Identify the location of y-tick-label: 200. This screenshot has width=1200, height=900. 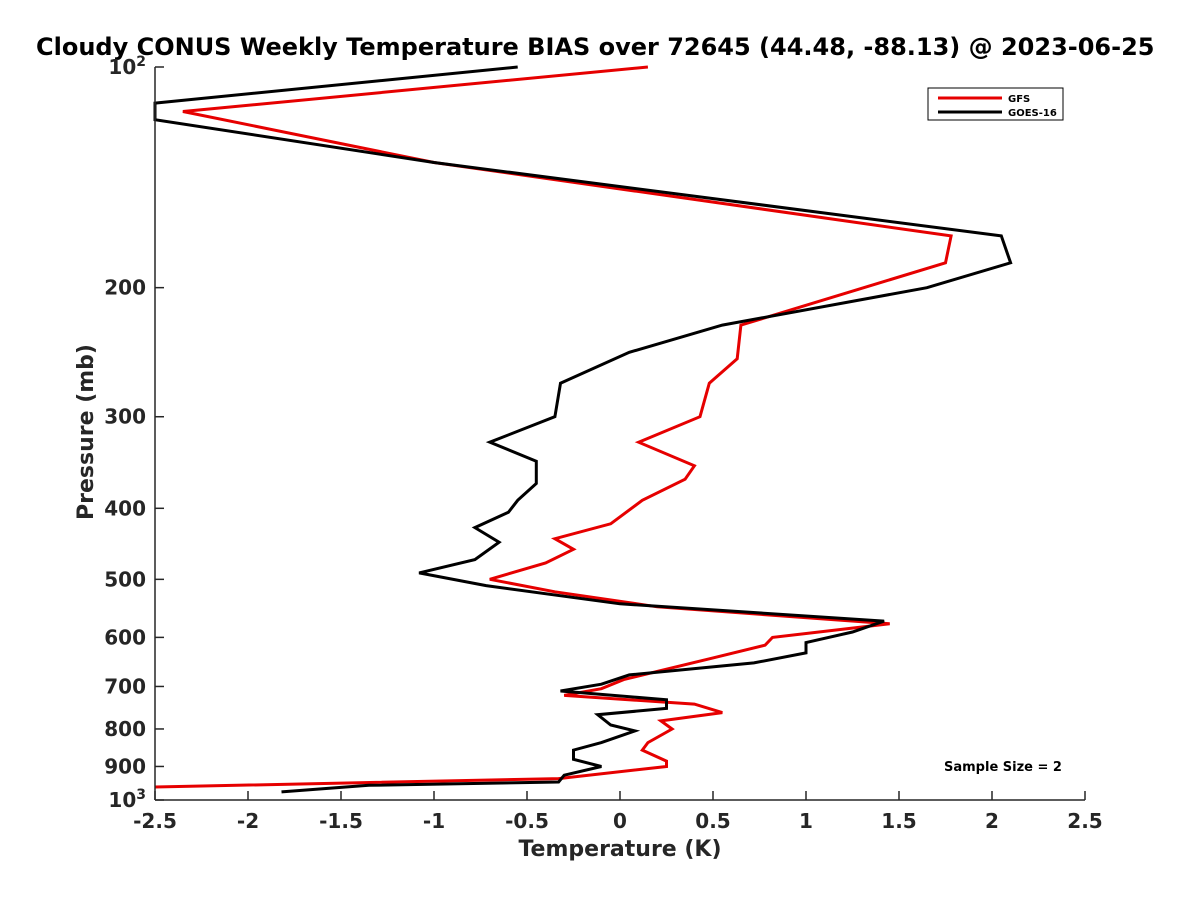
(125, 288).